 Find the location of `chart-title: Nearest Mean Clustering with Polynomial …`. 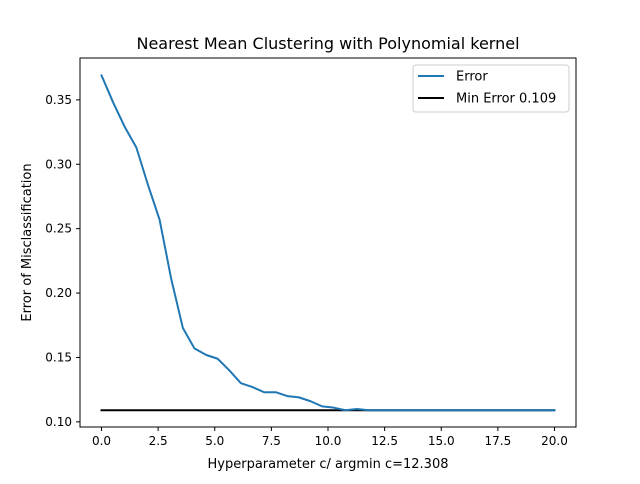

chart-title: Nearest Mean Clustering with Polynomial … is located at coordinates (327, 43).